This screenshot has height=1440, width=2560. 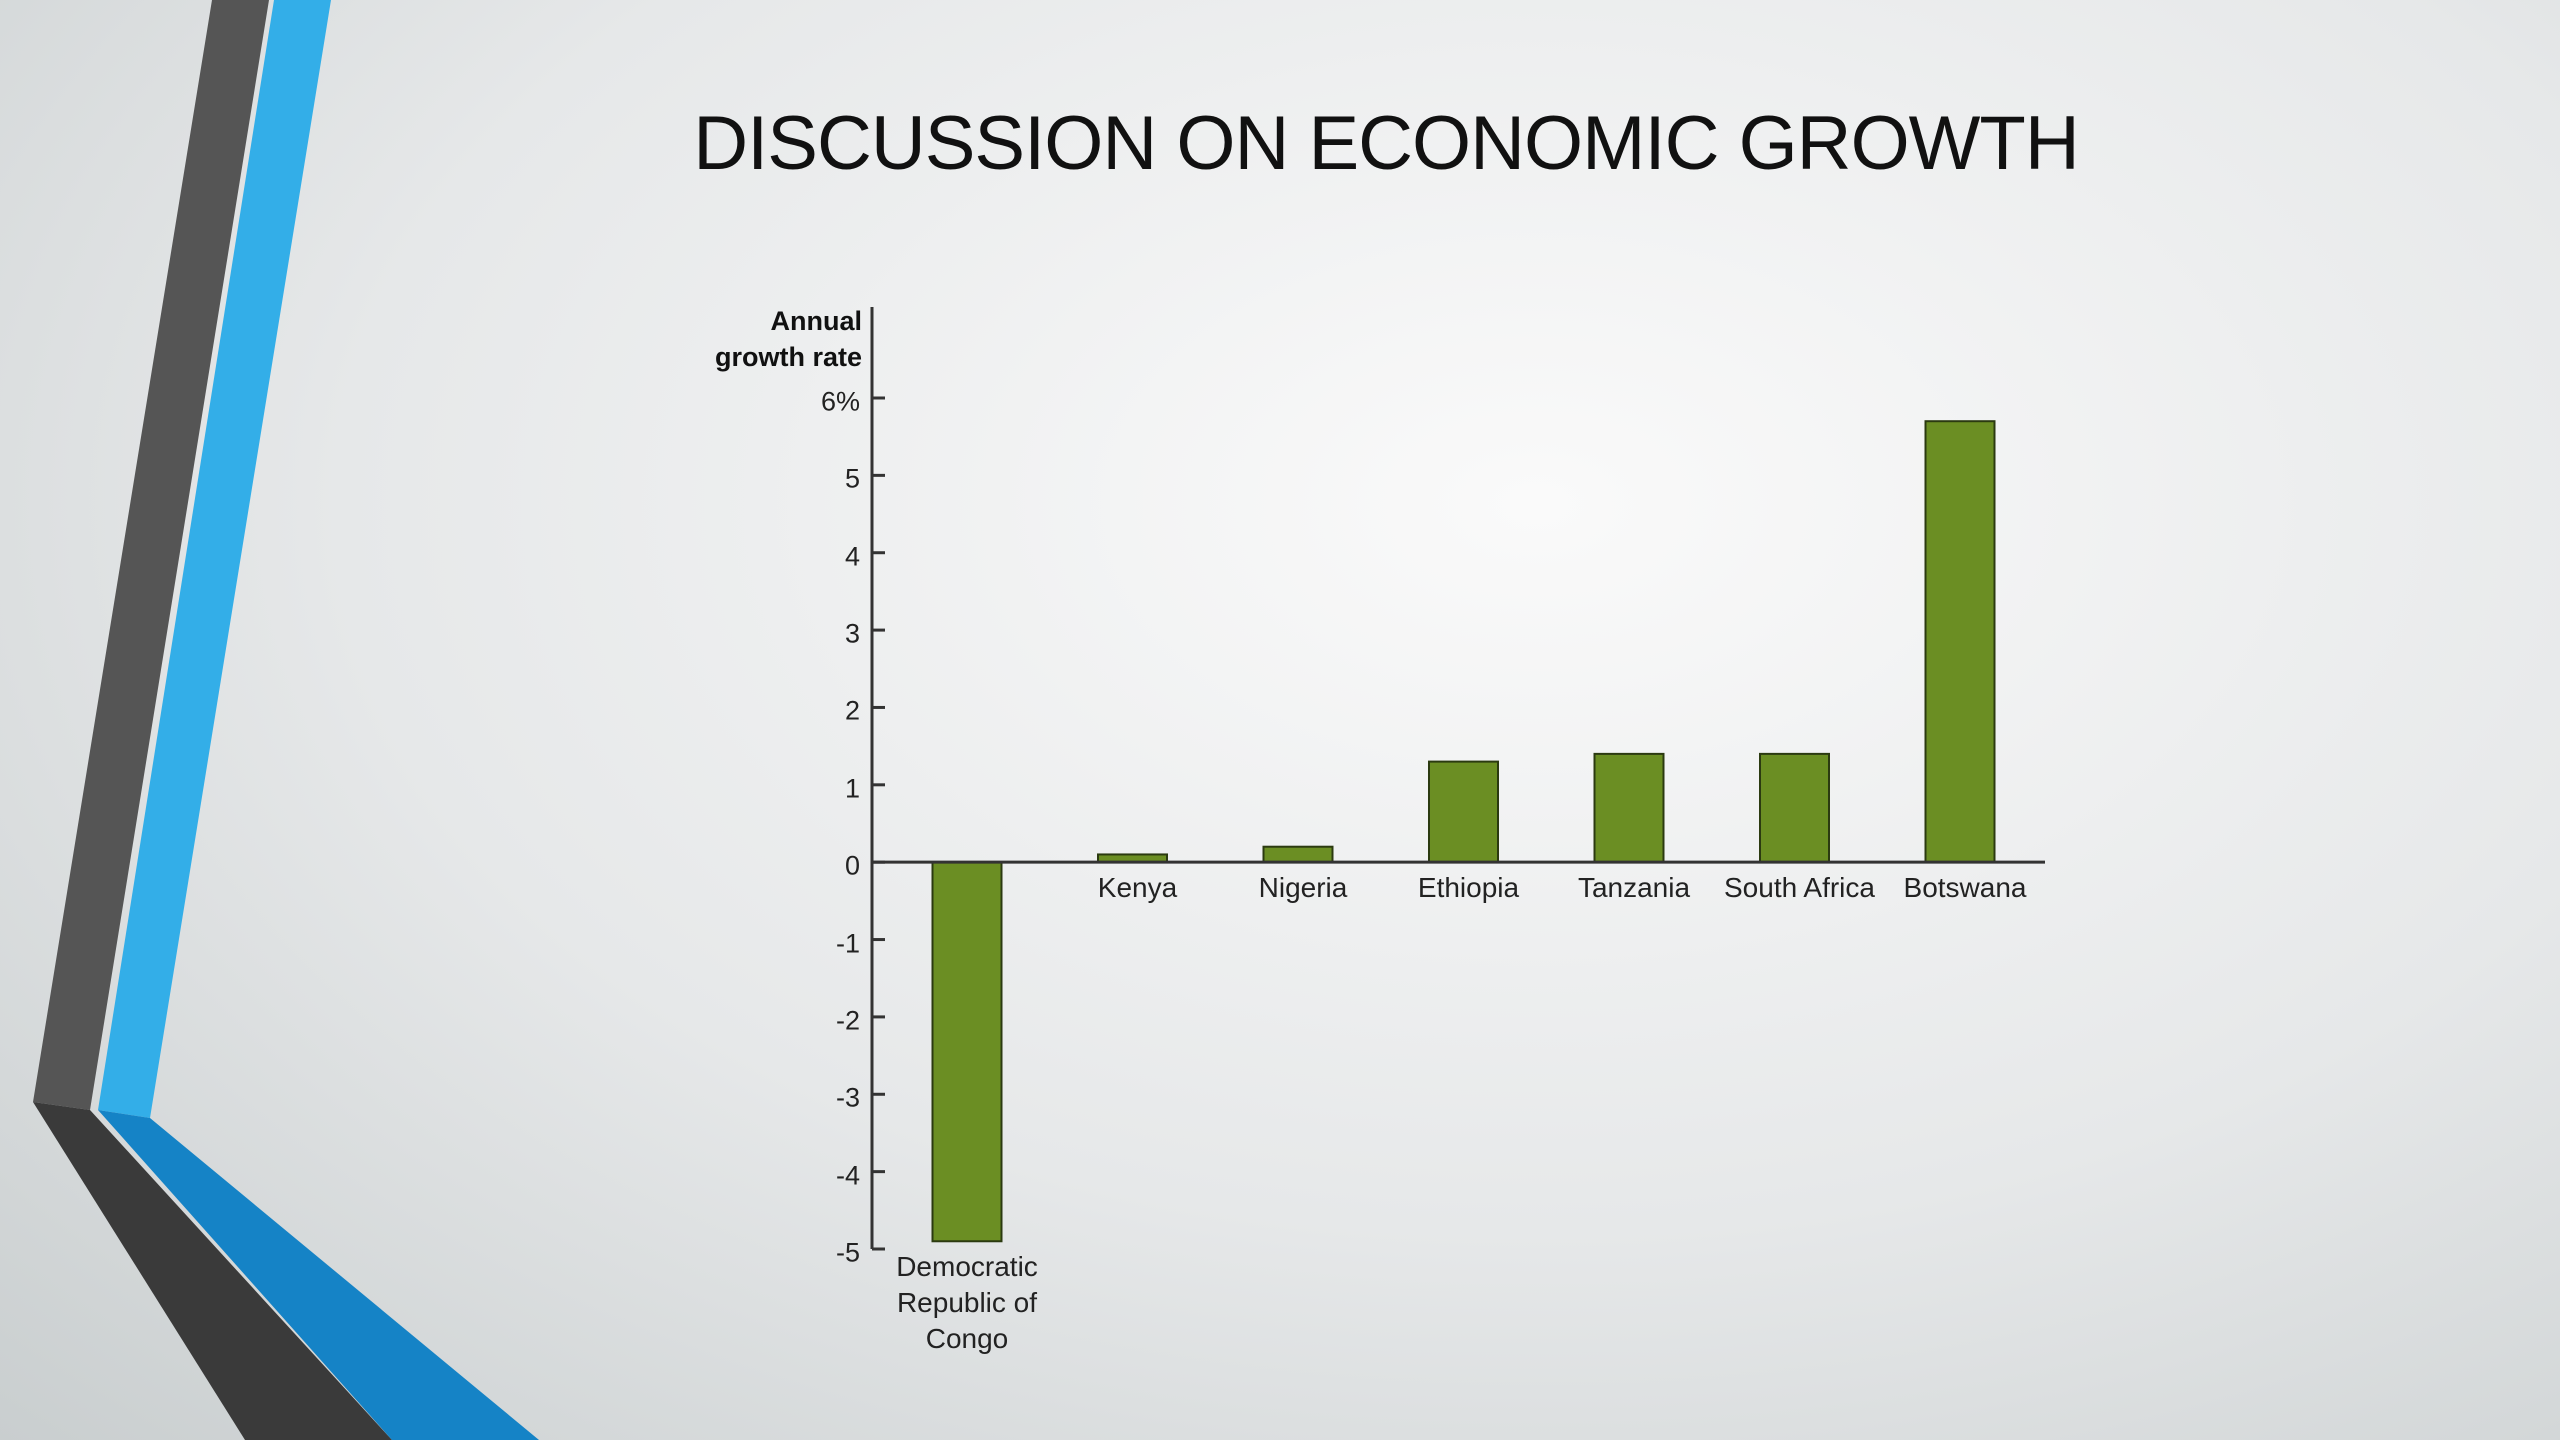 I want to click on y-tick-label: -5, so click(x=847, y=1252).